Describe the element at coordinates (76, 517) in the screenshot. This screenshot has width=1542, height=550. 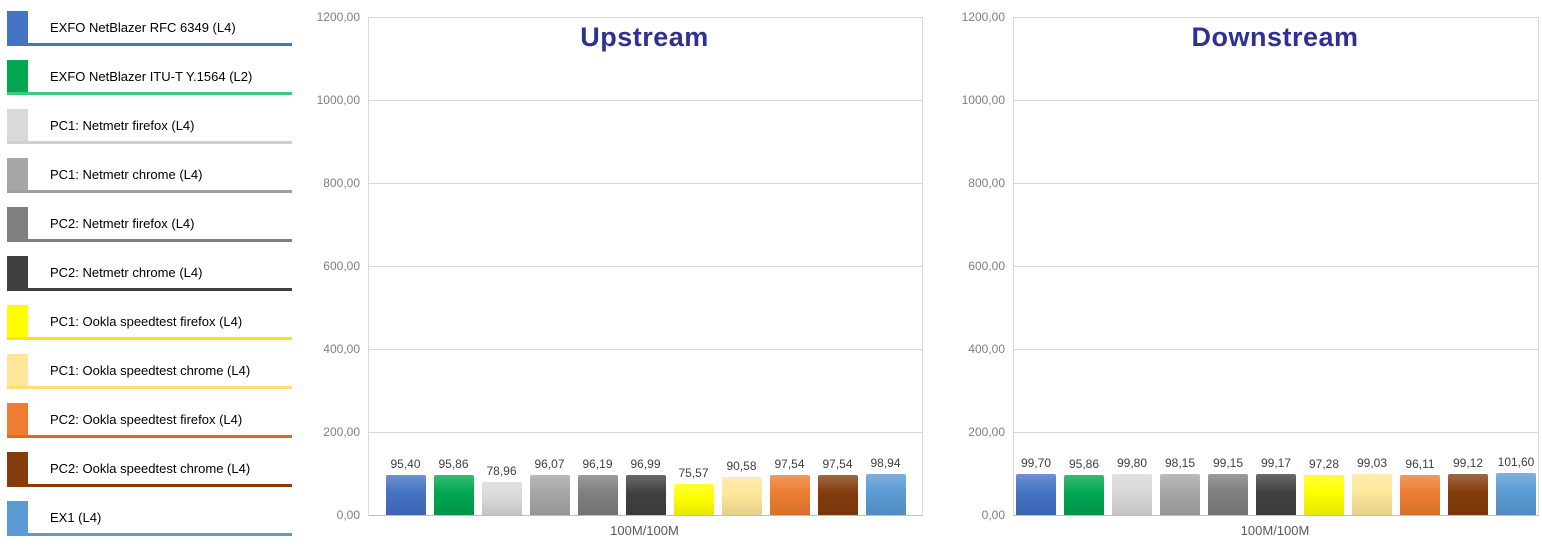
I see `legend-item-label: EX1 (L4)` at that location.